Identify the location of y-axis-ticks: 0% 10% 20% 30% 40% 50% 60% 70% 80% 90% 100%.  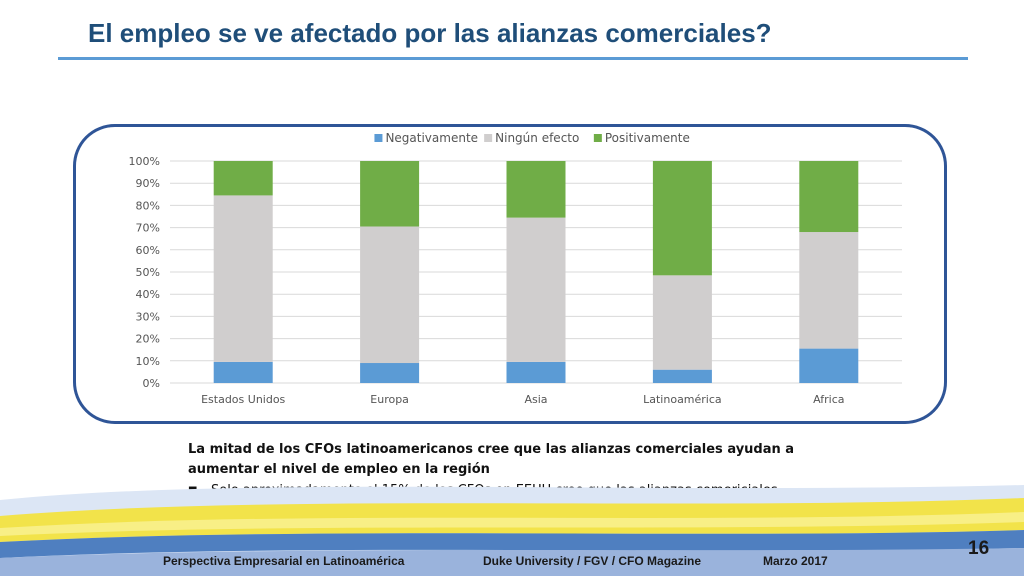
(144, 272).